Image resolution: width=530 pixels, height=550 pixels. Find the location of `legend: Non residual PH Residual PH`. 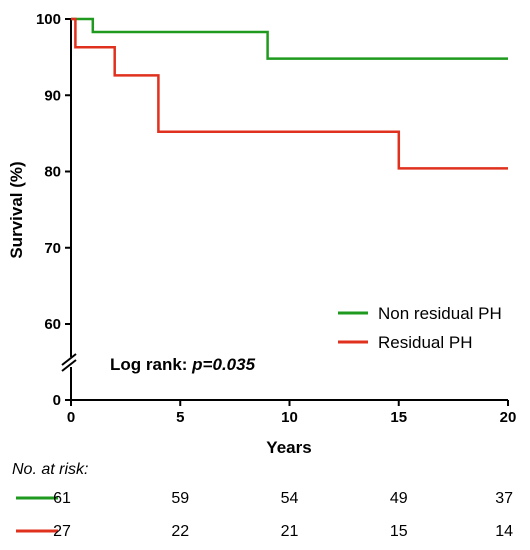

legend: Non residual PH Residual PH is located at coordinates (420, 328).